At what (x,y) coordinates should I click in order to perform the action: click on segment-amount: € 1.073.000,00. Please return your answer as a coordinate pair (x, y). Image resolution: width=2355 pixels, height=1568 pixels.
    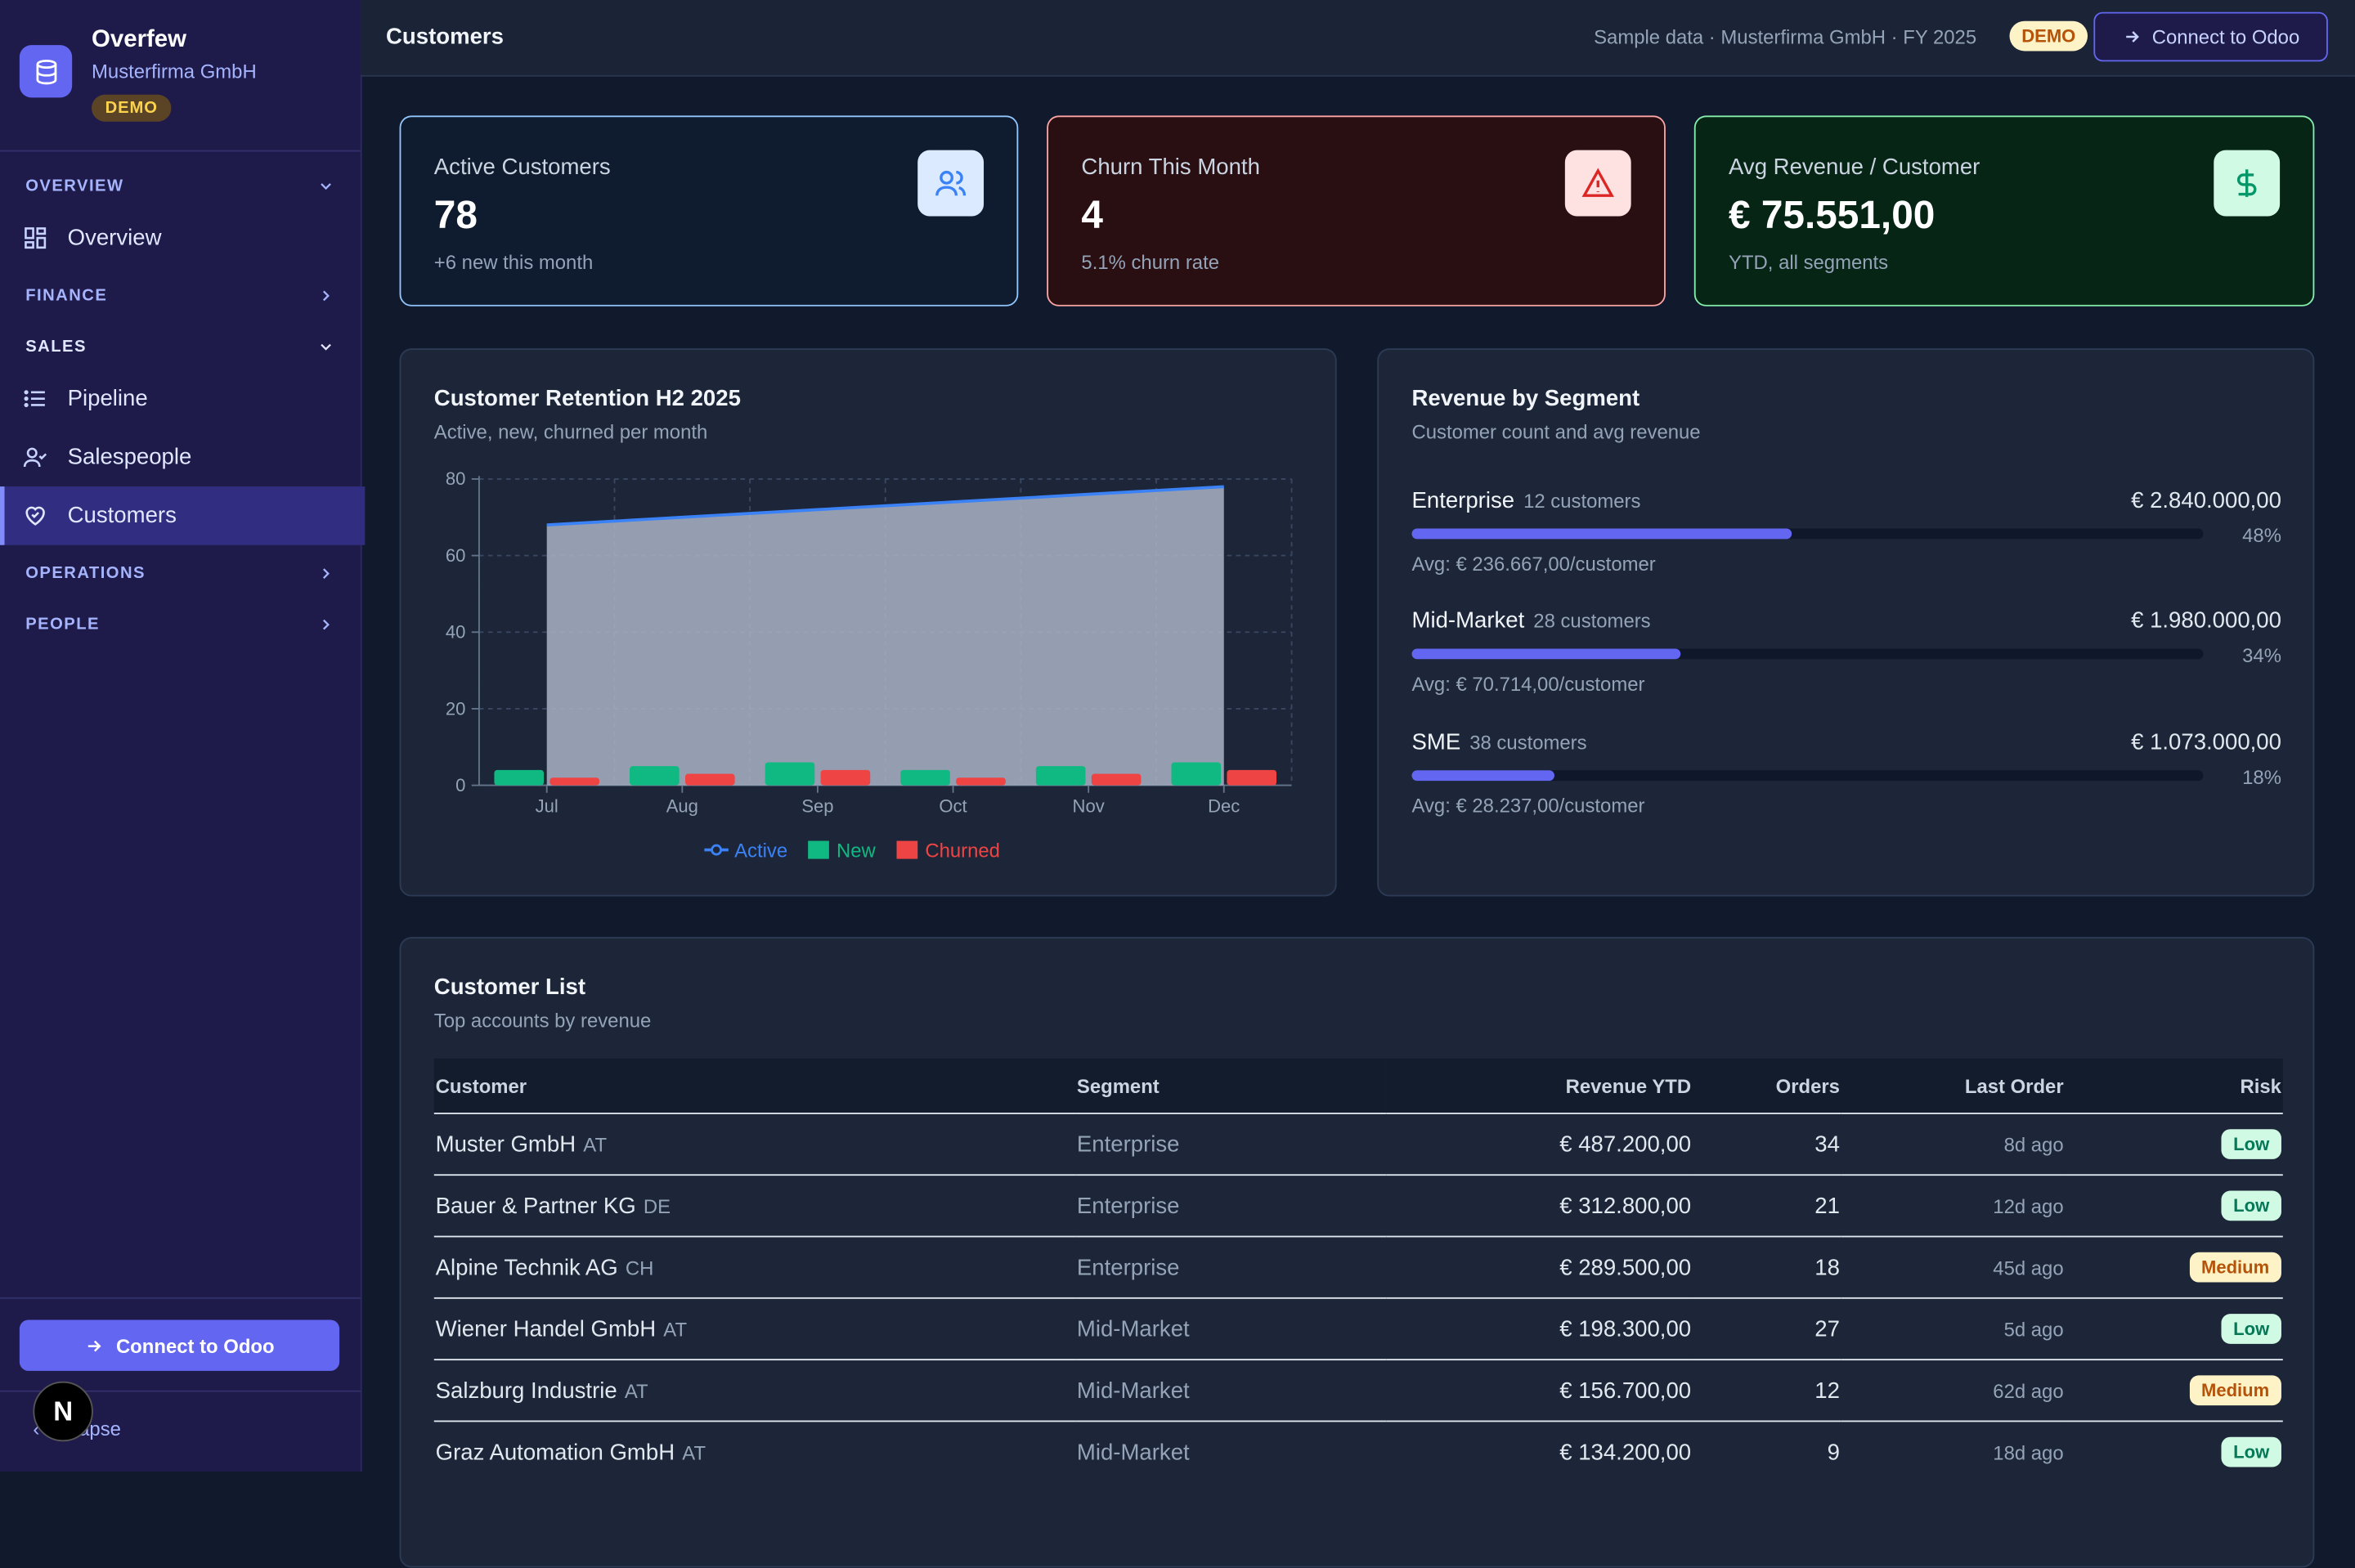
    Looking at the image, I should click on (2206, 742).